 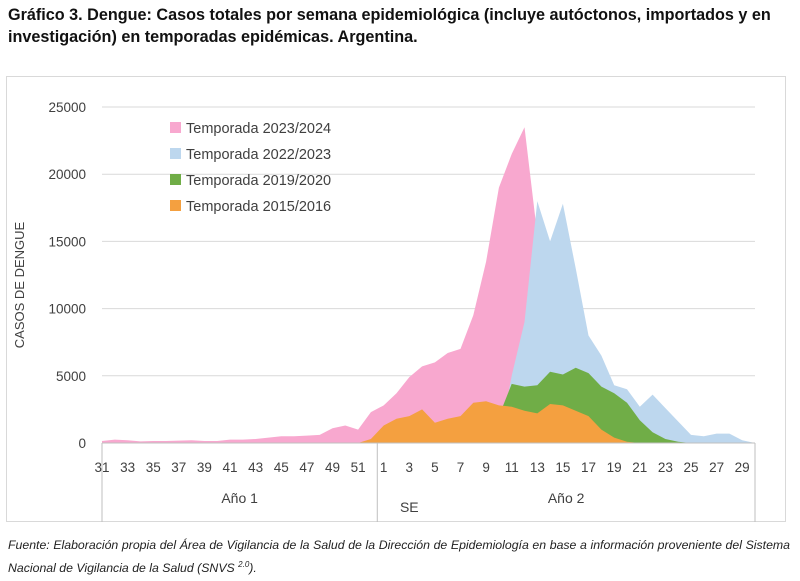 What do you see at coordinates (255, 467) in the screenshot?
I see `x-tick-label: 43` at bounding box center [255, 467].